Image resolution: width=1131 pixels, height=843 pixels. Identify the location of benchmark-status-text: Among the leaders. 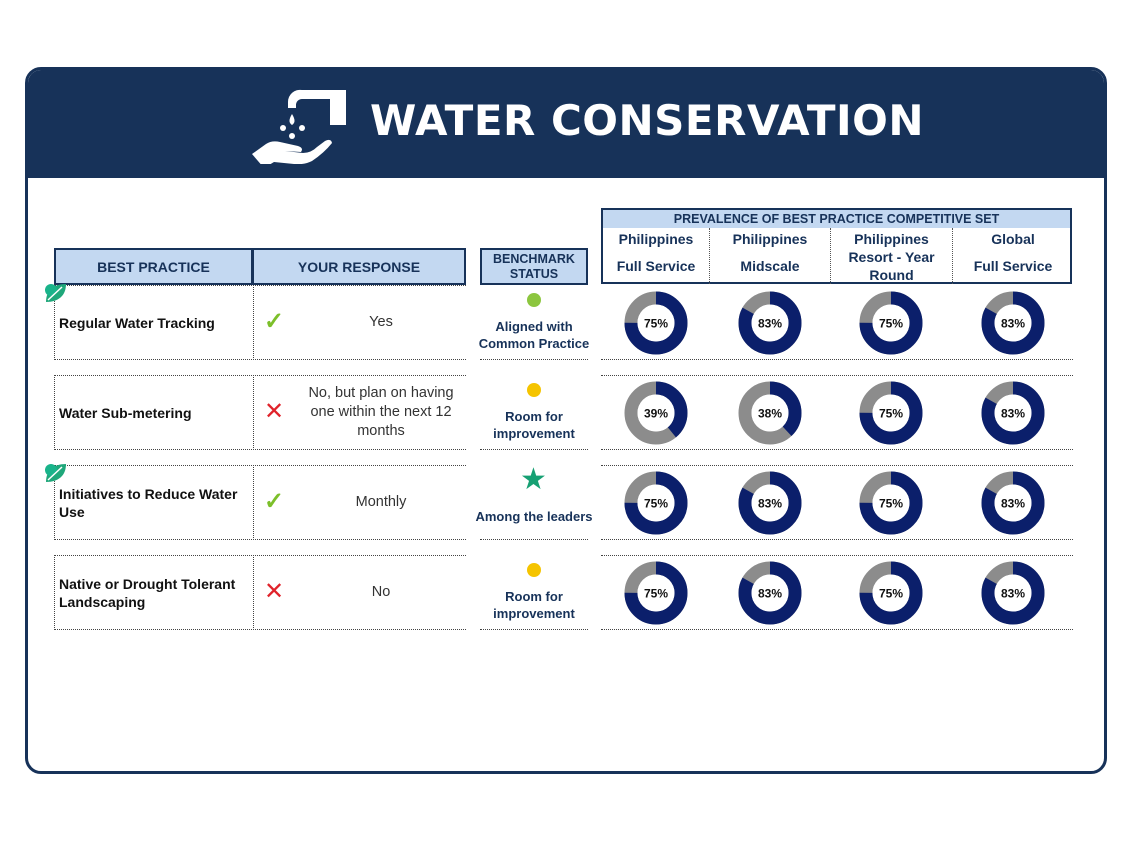
(534, 516).